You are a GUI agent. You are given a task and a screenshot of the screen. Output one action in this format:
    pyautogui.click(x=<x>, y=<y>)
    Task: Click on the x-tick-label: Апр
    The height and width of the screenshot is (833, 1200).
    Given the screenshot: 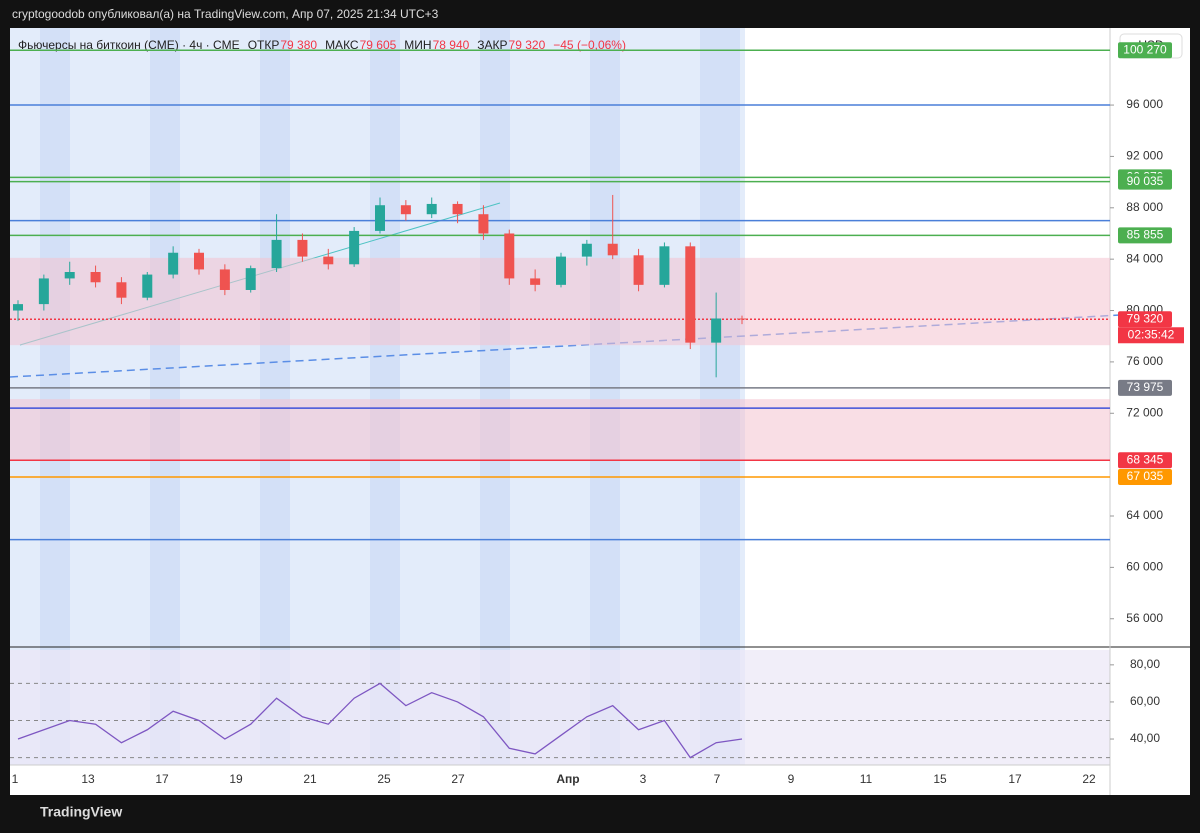 What is the action you would take?
    pyautogui.click(x=567, y=779)
    